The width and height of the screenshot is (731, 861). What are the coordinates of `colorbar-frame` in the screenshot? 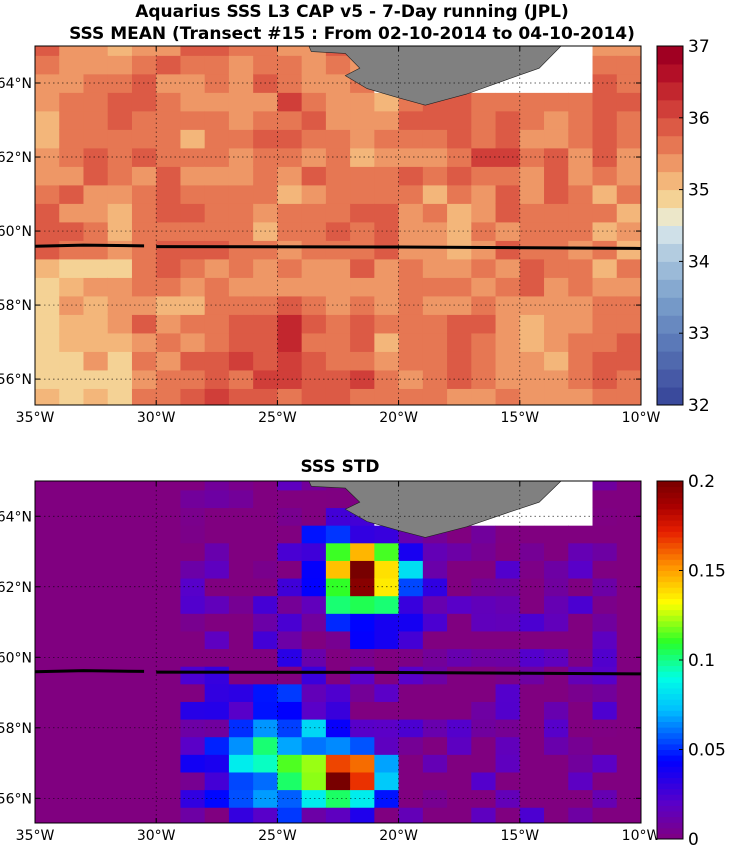 It's located at (670, 225).